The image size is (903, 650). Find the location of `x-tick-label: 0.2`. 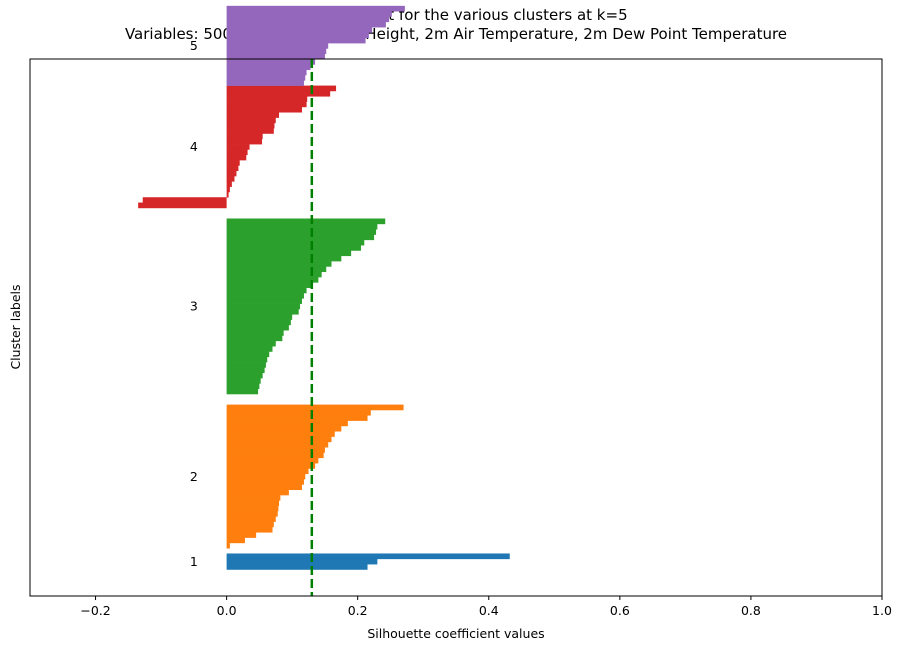

x-tick-label: 0.2 is located at coordinates (358, 610).